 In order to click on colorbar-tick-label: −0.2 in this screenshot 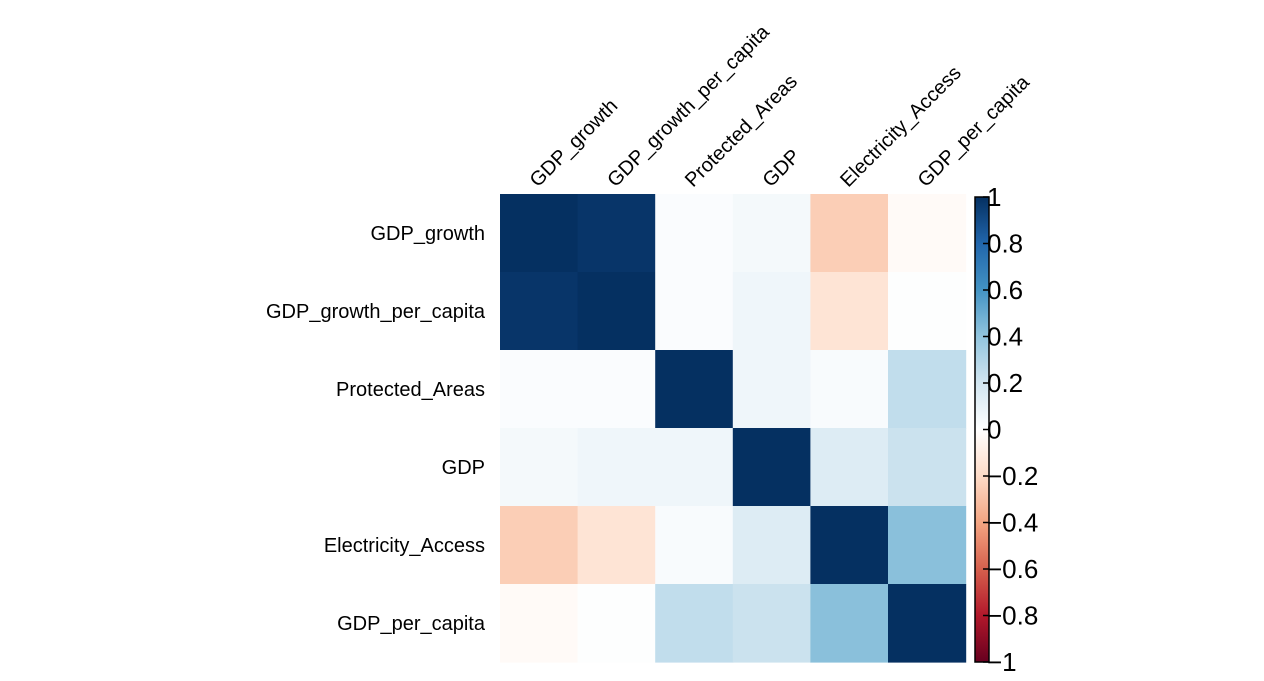, I will do `click(1012, 476)`.